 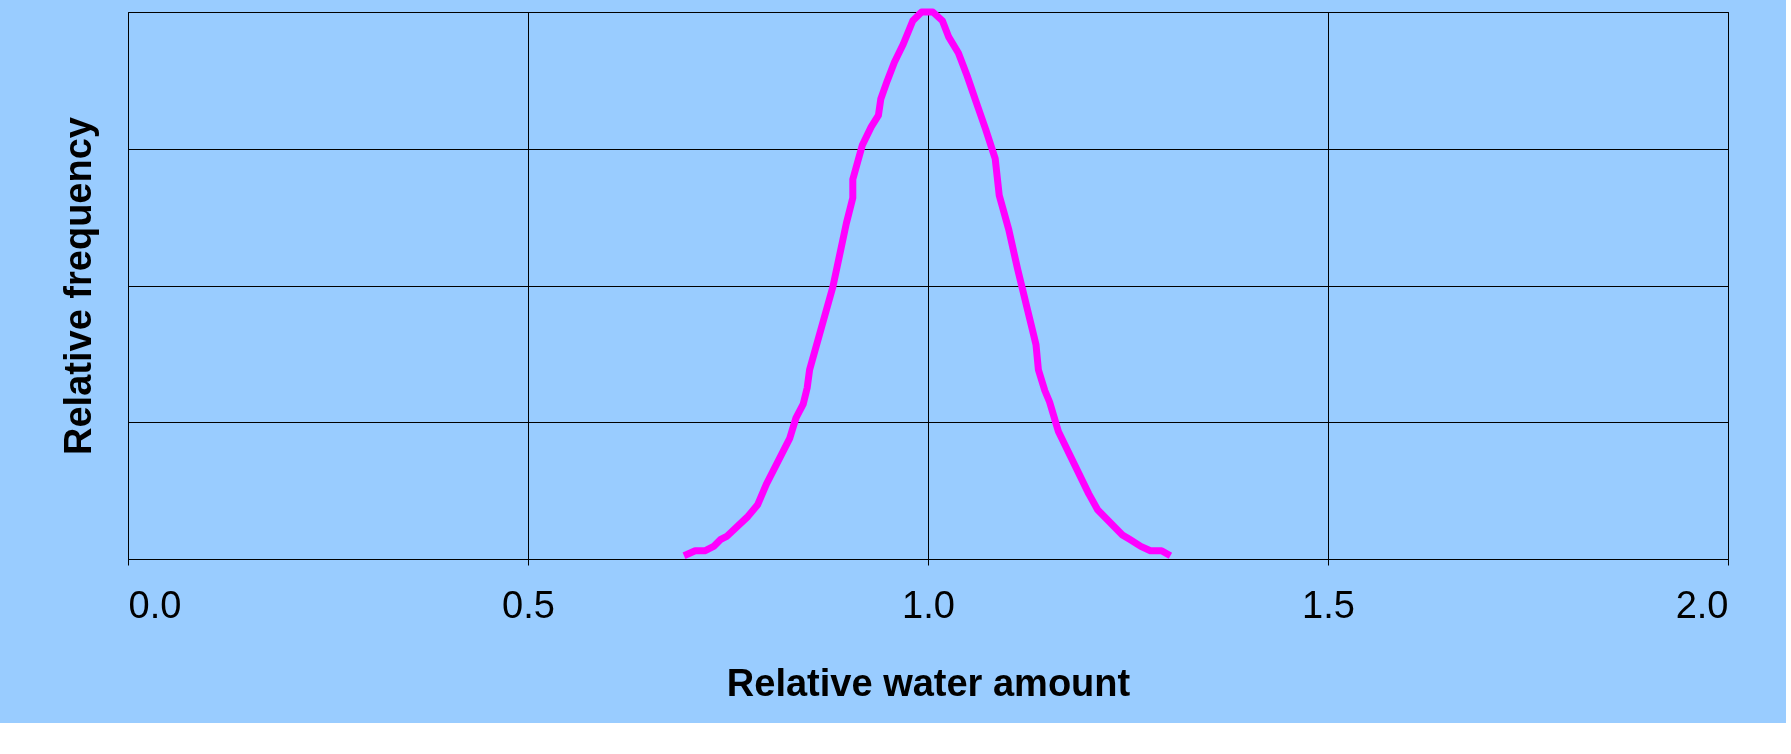 What do you see at coordinates (928, 682) in the screenshot?
I see `x-axis-title: Relative water amount` at bounding box center [928, 682].